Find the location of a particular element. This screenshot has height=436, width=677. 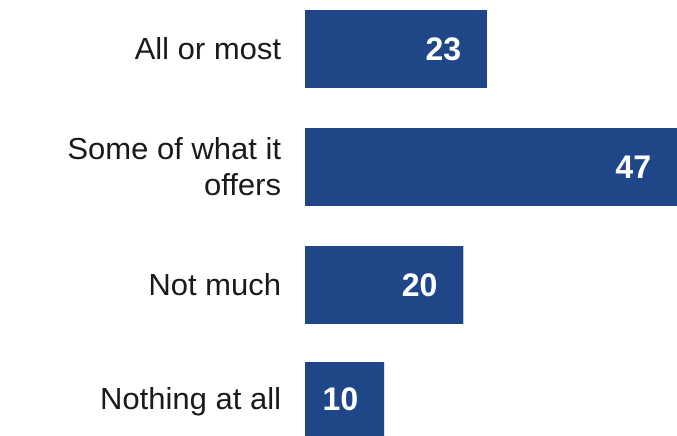

value-label-2: 47 is located at coordinates (633, 167).